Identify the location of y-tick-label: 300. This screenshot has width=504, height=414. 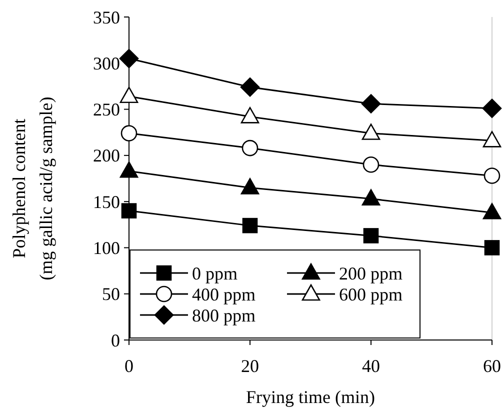
(106, 63).